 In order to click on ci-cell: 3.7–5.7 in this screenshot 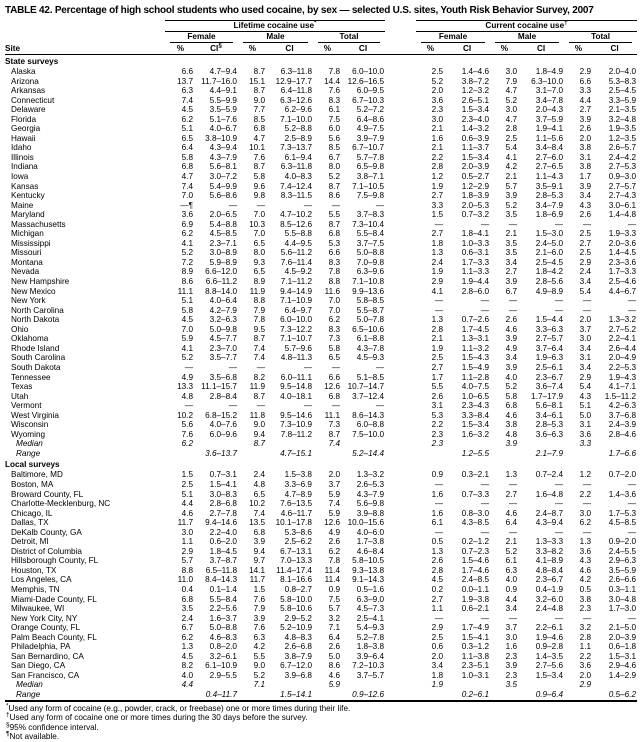, I will do `click(370, 675)`.